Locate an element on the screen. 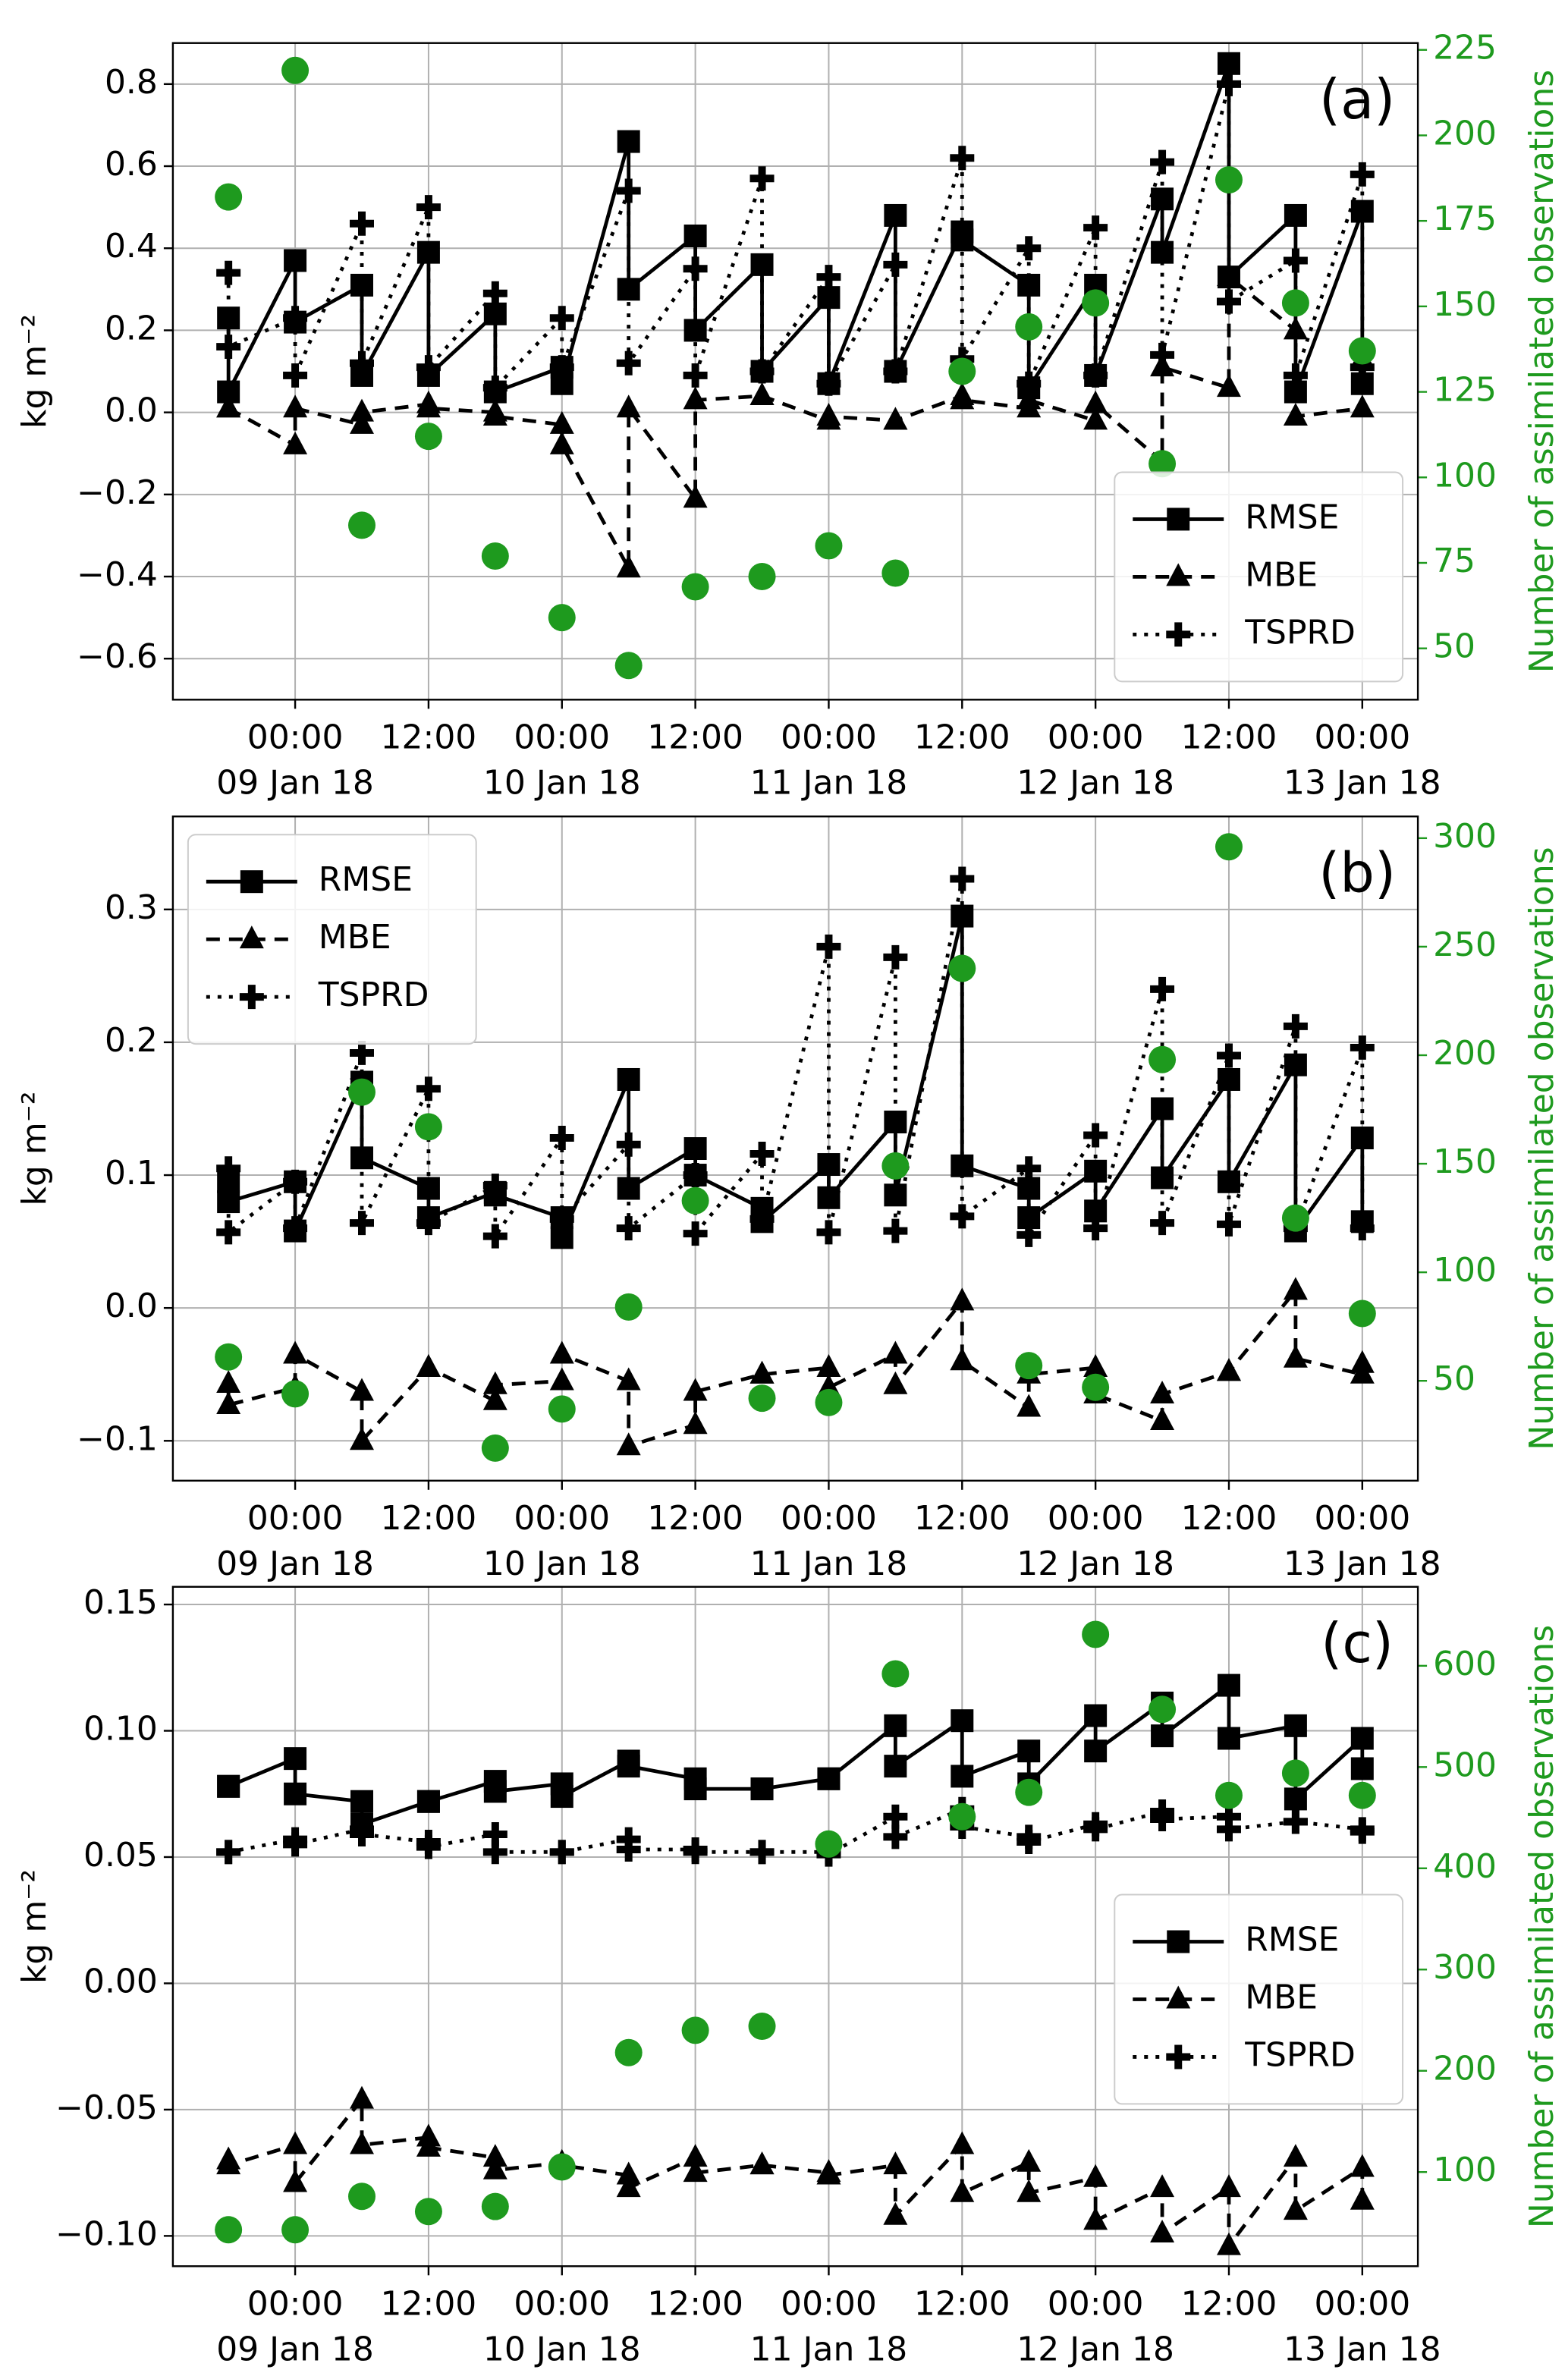 The height and width of the screenshot is (2379, 1568). y2-tick-label: 200 is located at coordinates (1465, 133).